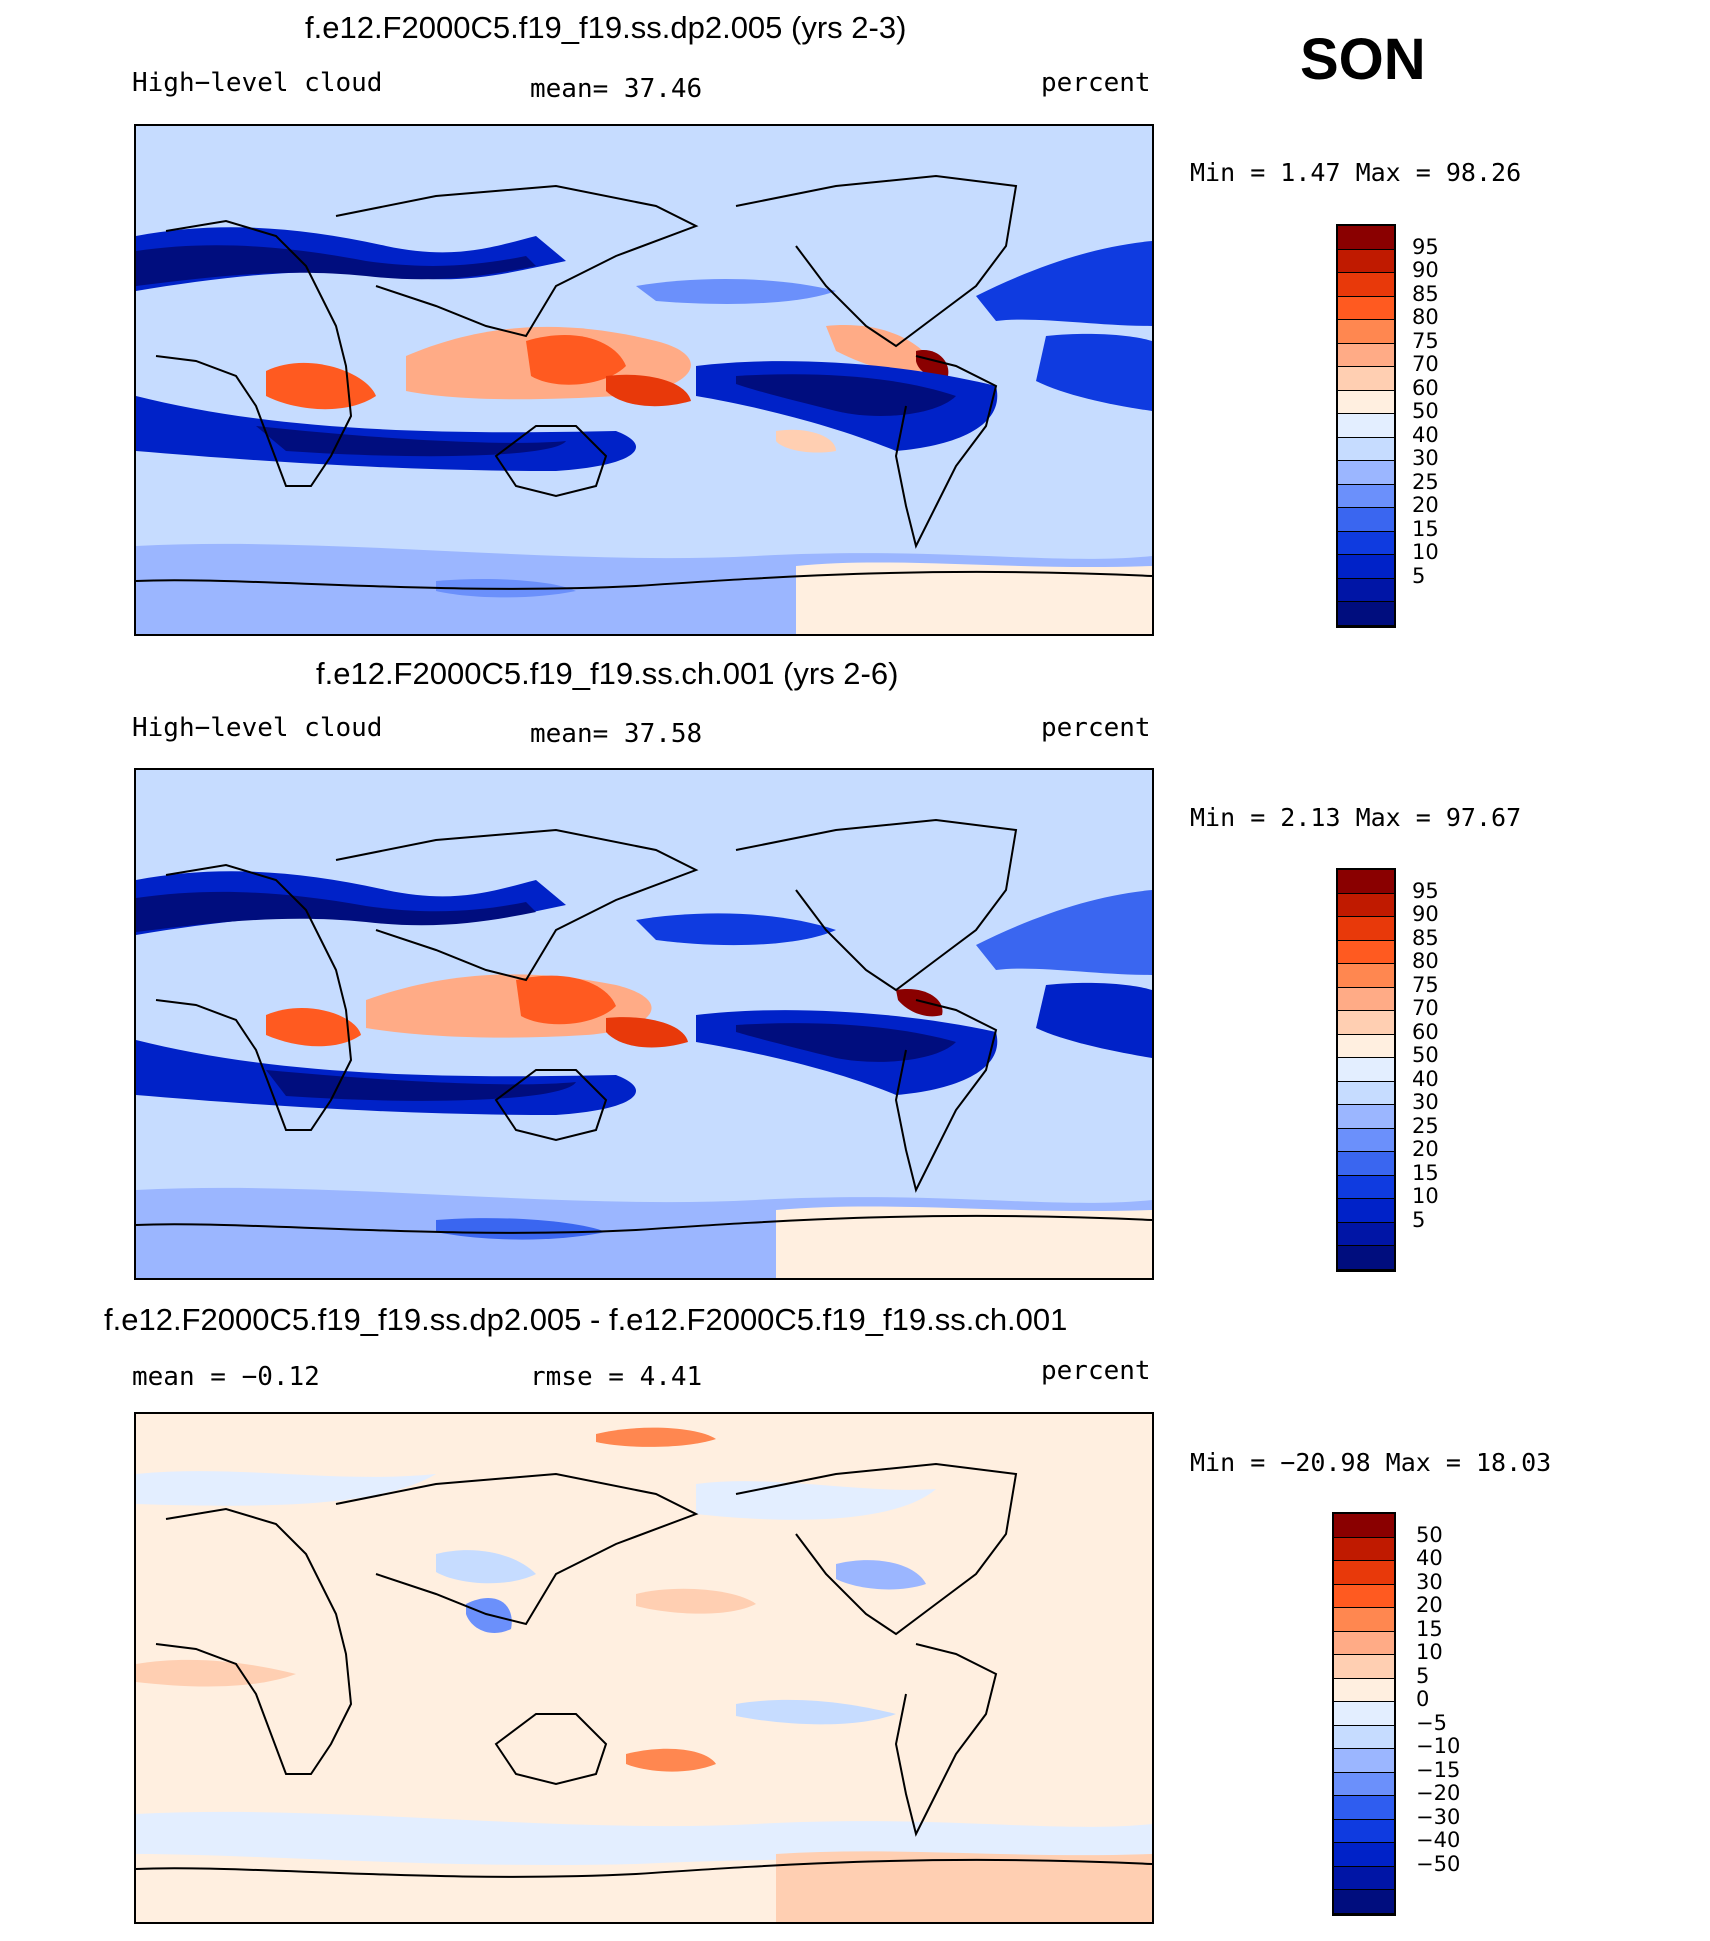 The image size is (1710, 1941). I want to click on panel-3-minmax: Min = −20.98 Max = 18.03, so click(1371, 1462).